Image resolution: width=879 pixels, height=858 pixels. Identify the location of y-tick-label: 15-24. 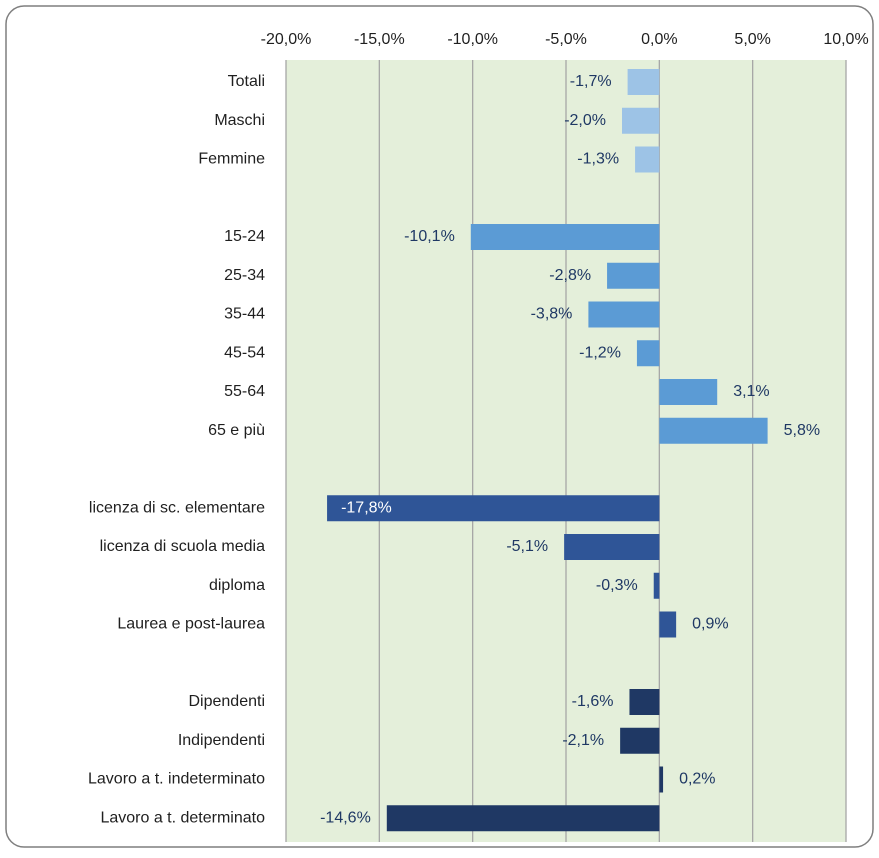
(244, 236).